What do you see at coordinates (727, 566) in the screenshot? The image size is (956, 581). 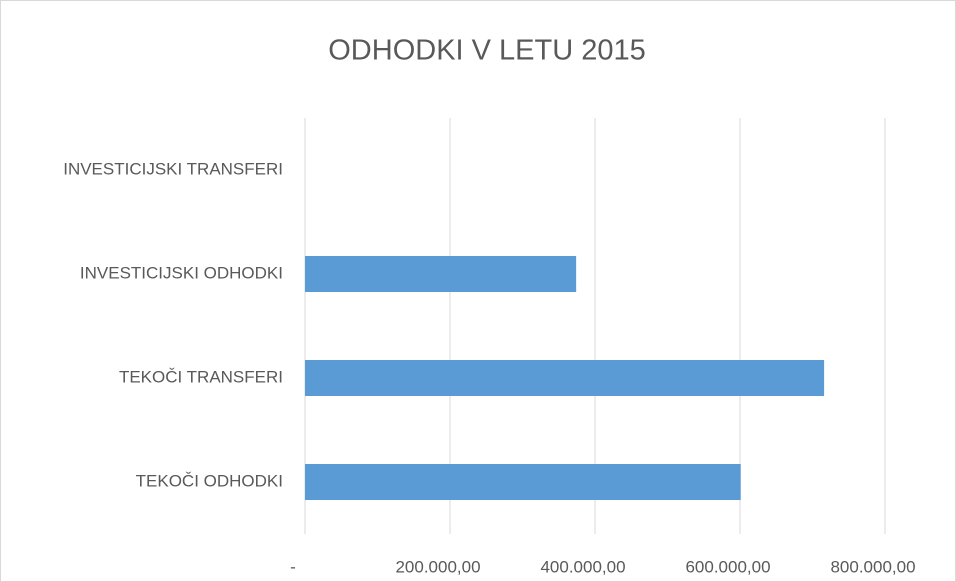 I see `x-tick-label: 600.000,00` at bounding box center [727, 566].